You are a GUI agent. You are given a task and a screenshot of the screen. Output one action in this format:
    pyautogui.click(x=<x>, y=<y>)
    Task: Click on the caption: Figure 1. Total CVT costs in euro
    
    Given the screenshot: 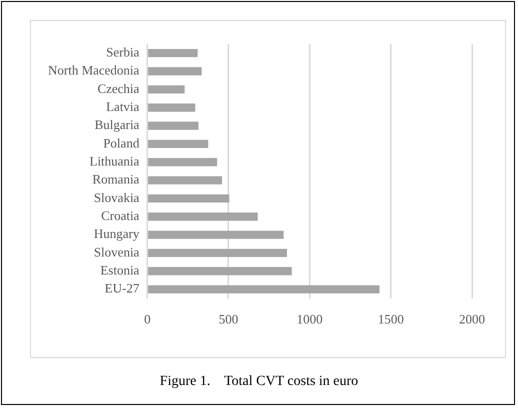 What is the action you would take?
    pyautogui.click(x=259, y=382)
    